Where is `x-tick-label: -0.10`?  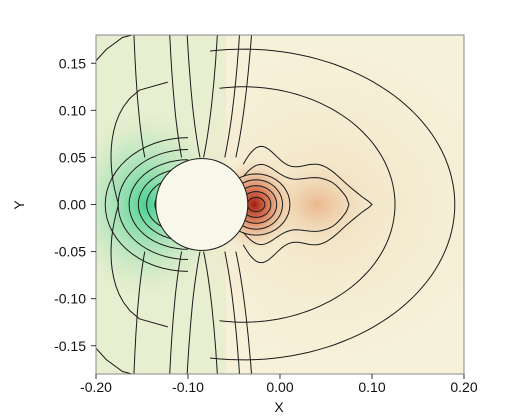 x-tick-label: -0.10 is located at coordinates (188, 387).